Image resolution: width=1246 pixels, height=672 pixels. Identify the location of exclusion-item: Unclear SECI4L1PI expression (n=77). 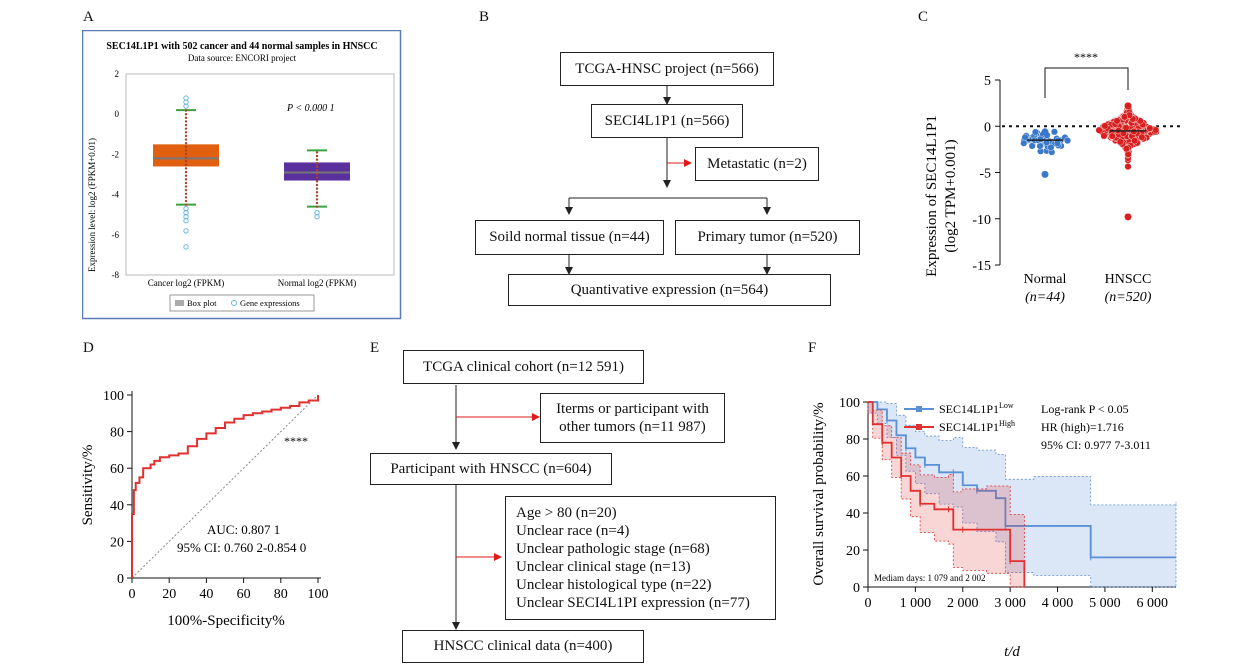
(633, 603).